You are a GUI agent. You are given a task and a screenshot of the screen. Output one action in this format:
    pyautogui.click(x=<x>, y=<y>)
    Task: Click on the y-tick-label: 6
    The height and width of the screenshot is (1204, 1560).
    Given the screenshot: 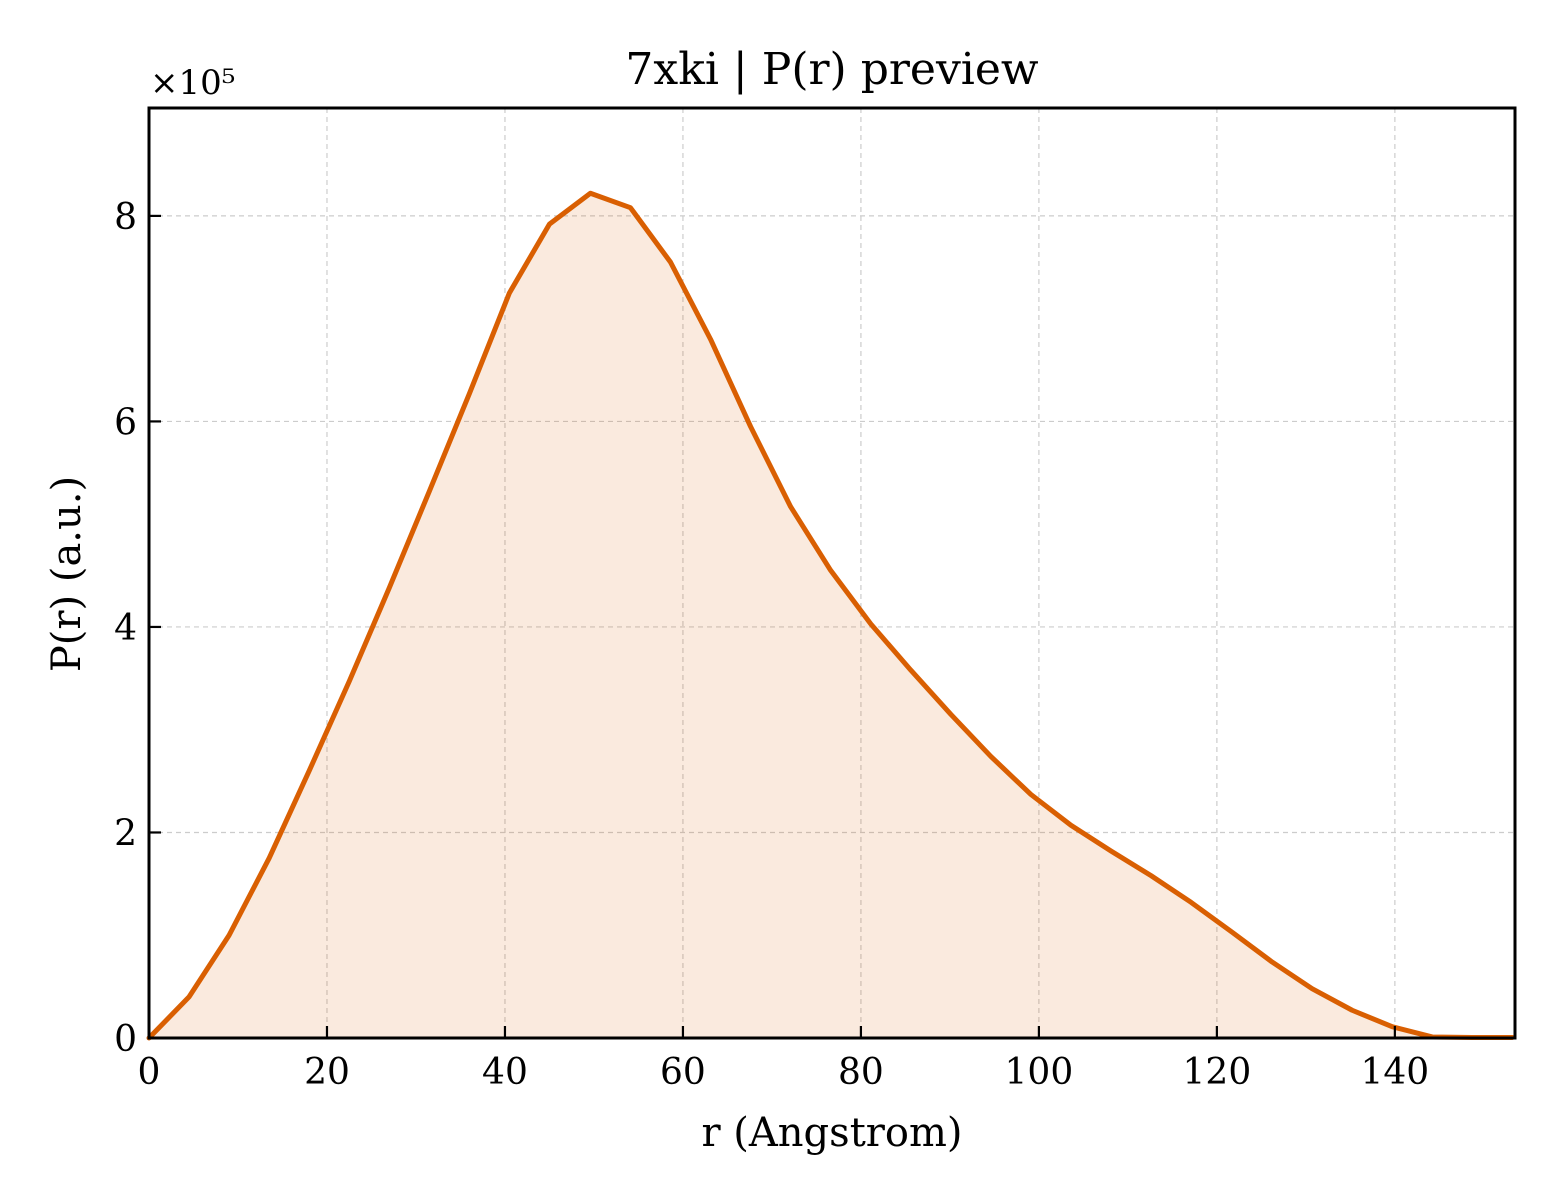 What is the action you would take?
    pyautogui.click(x=125, y=422)
    